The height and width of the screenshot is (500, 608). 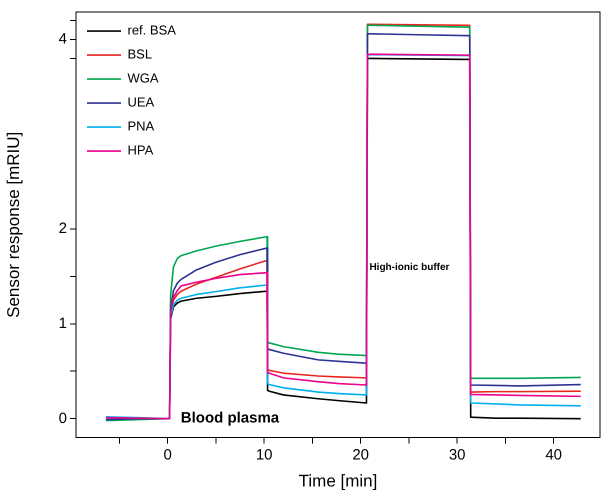 I want to click on y-tick-label: 4, so click(x=62, y=39).